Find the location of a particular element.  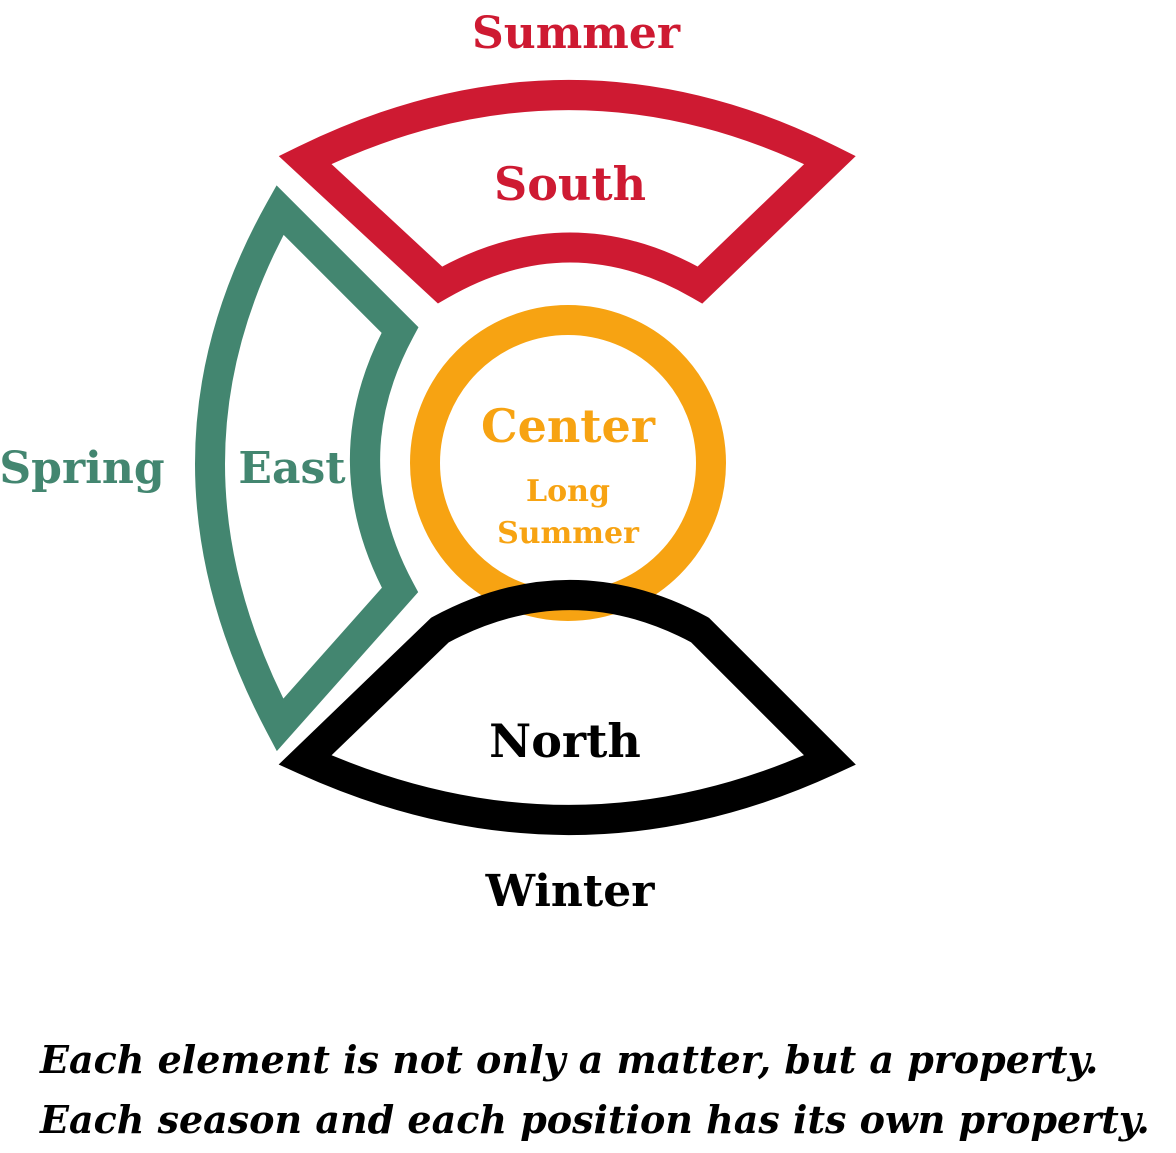

north-segment is located at coordinates (567, 707).